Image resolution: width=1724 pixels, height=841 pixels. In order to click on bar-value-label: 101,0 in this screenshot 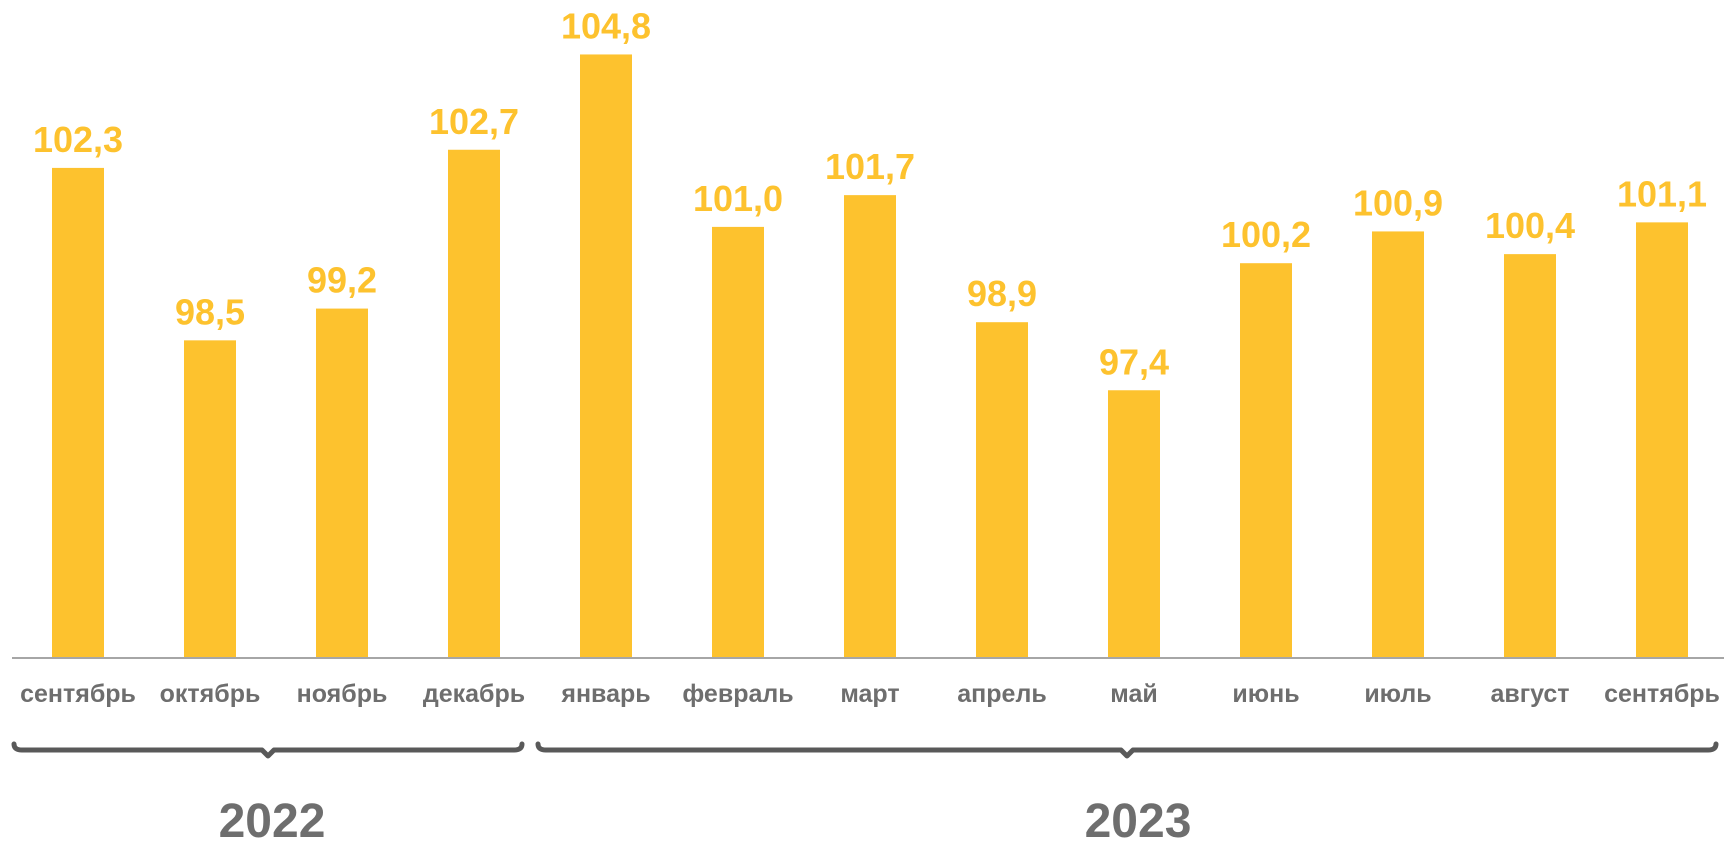, I will do `click(738, 198)`.